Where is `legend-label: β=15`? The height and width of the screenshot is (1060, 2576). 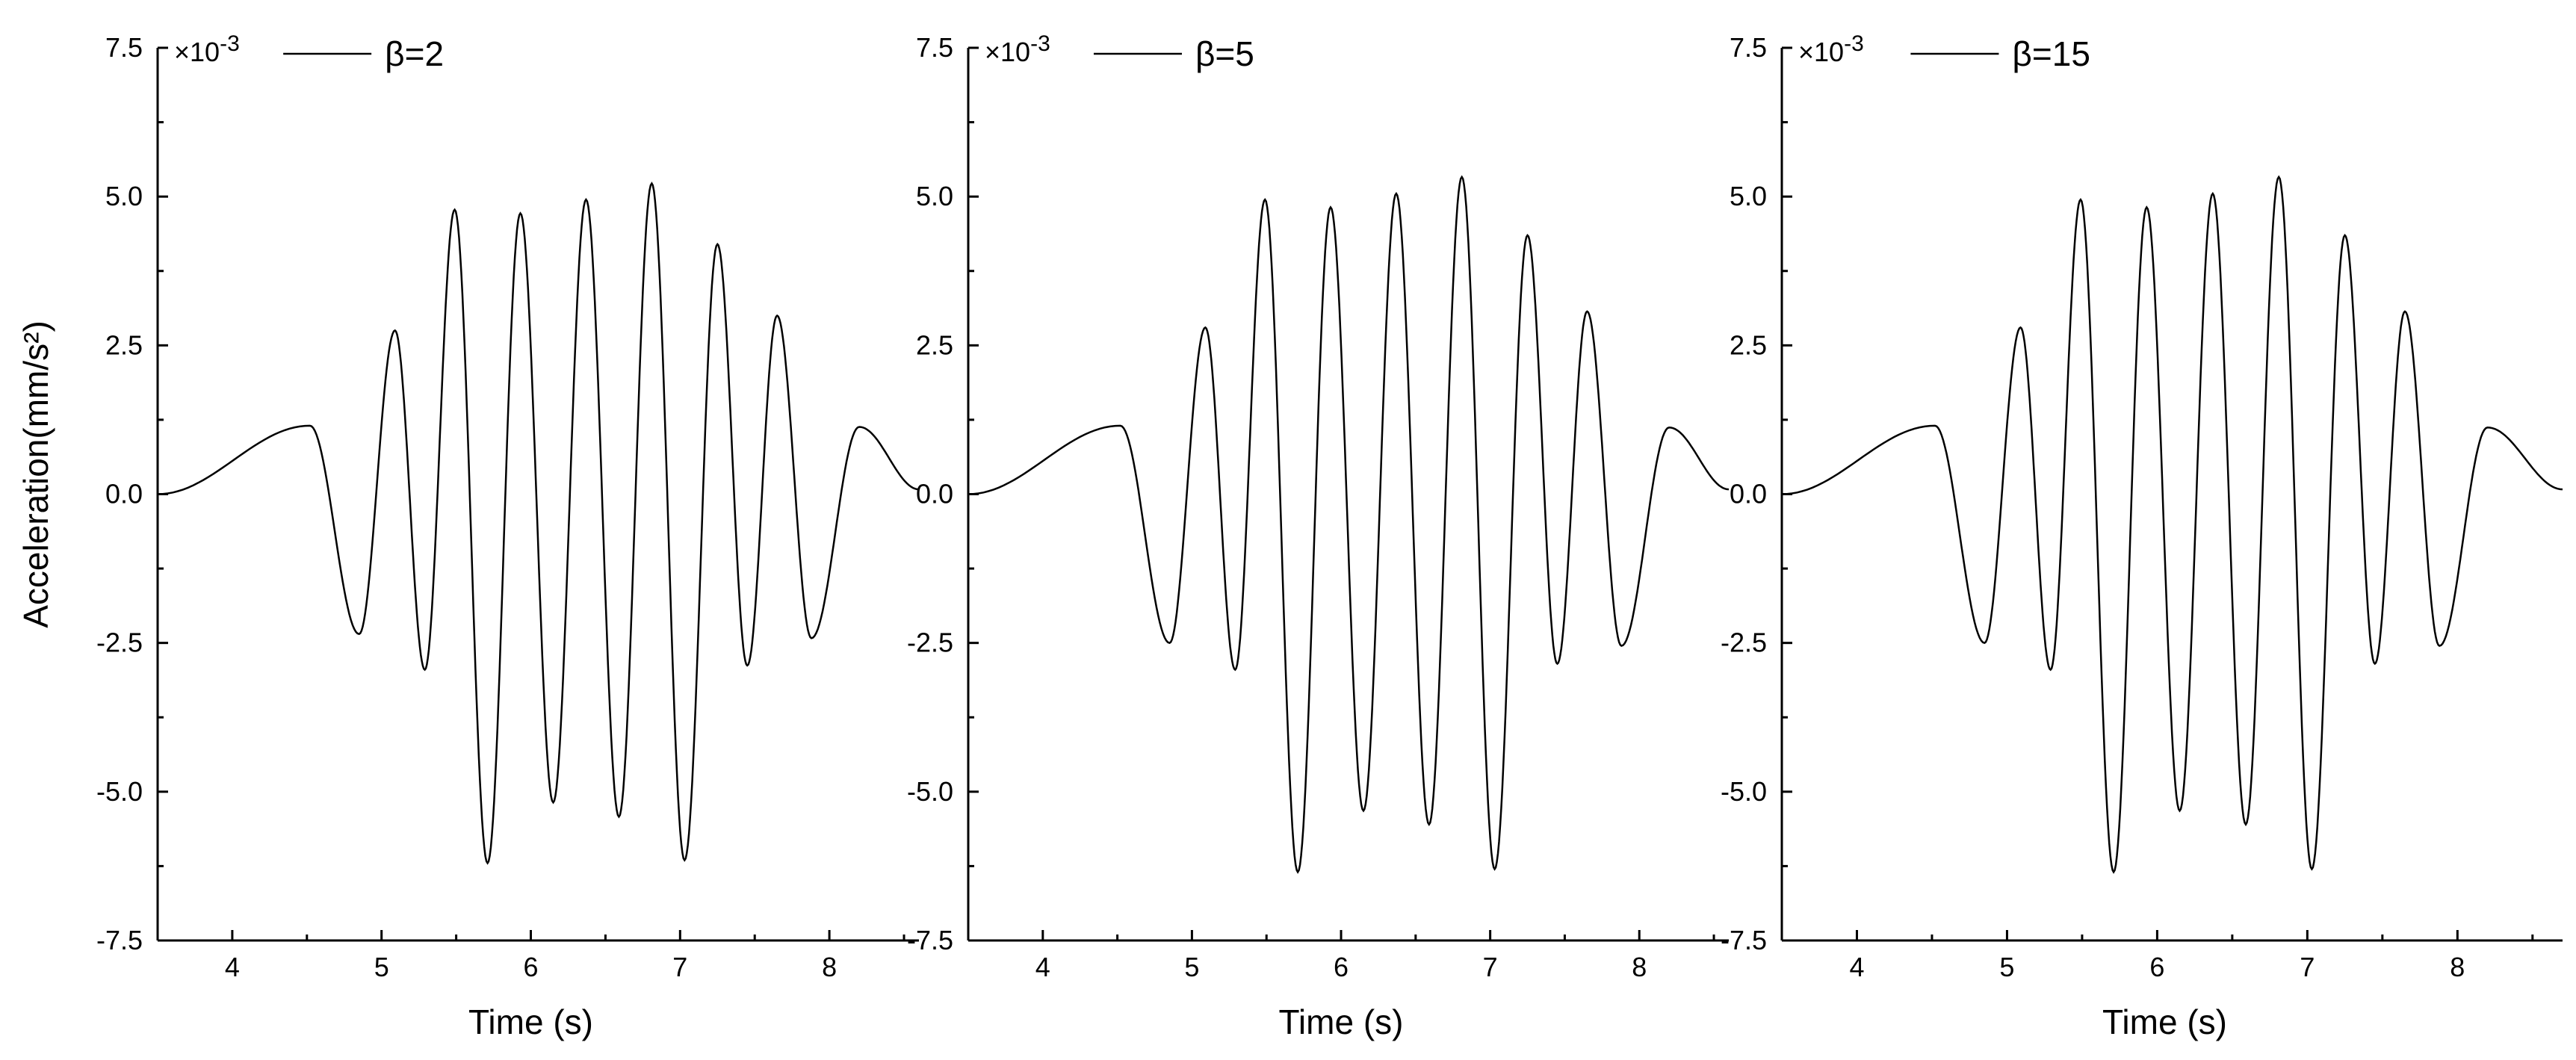
legend-label: β=15 is located at coordinates (2051, 54).